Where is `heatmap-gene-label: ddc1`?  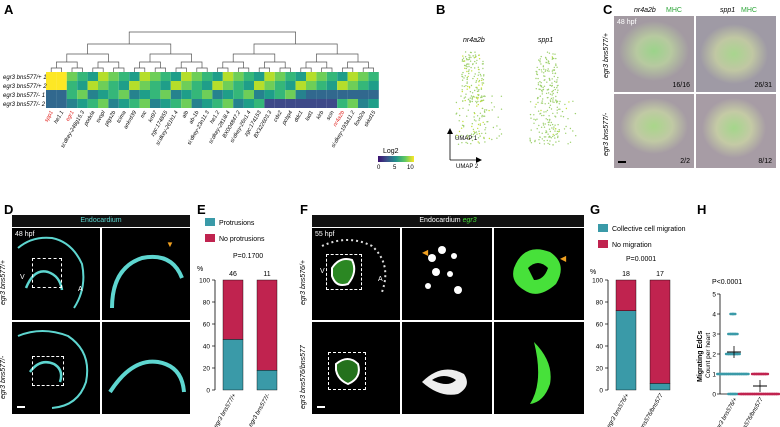 heatmap-gene-label: ddc1 is located at coordinates (298, 116).